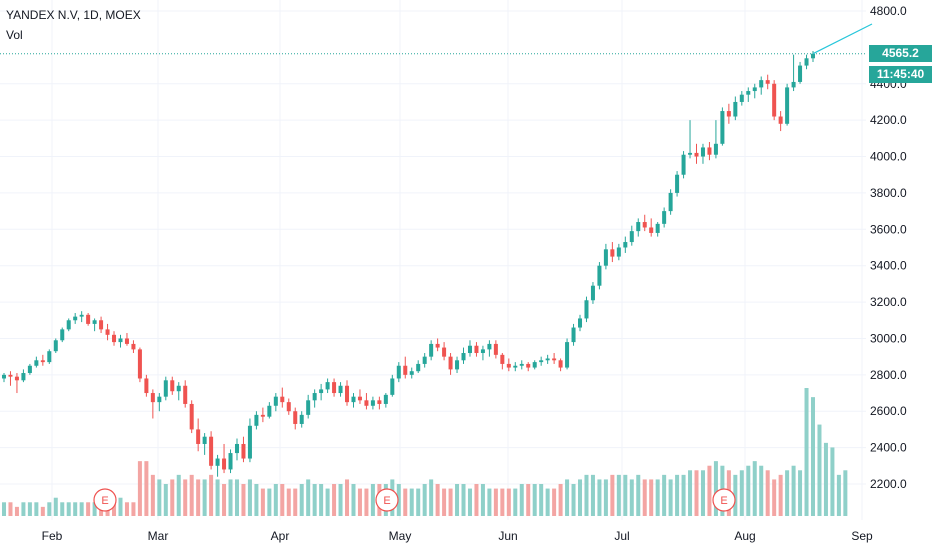 The image size is (932, 550). Describe the element at coordinates (888, 157) in the screenshot. I see `y-tick-label: 4000.0` at that location.